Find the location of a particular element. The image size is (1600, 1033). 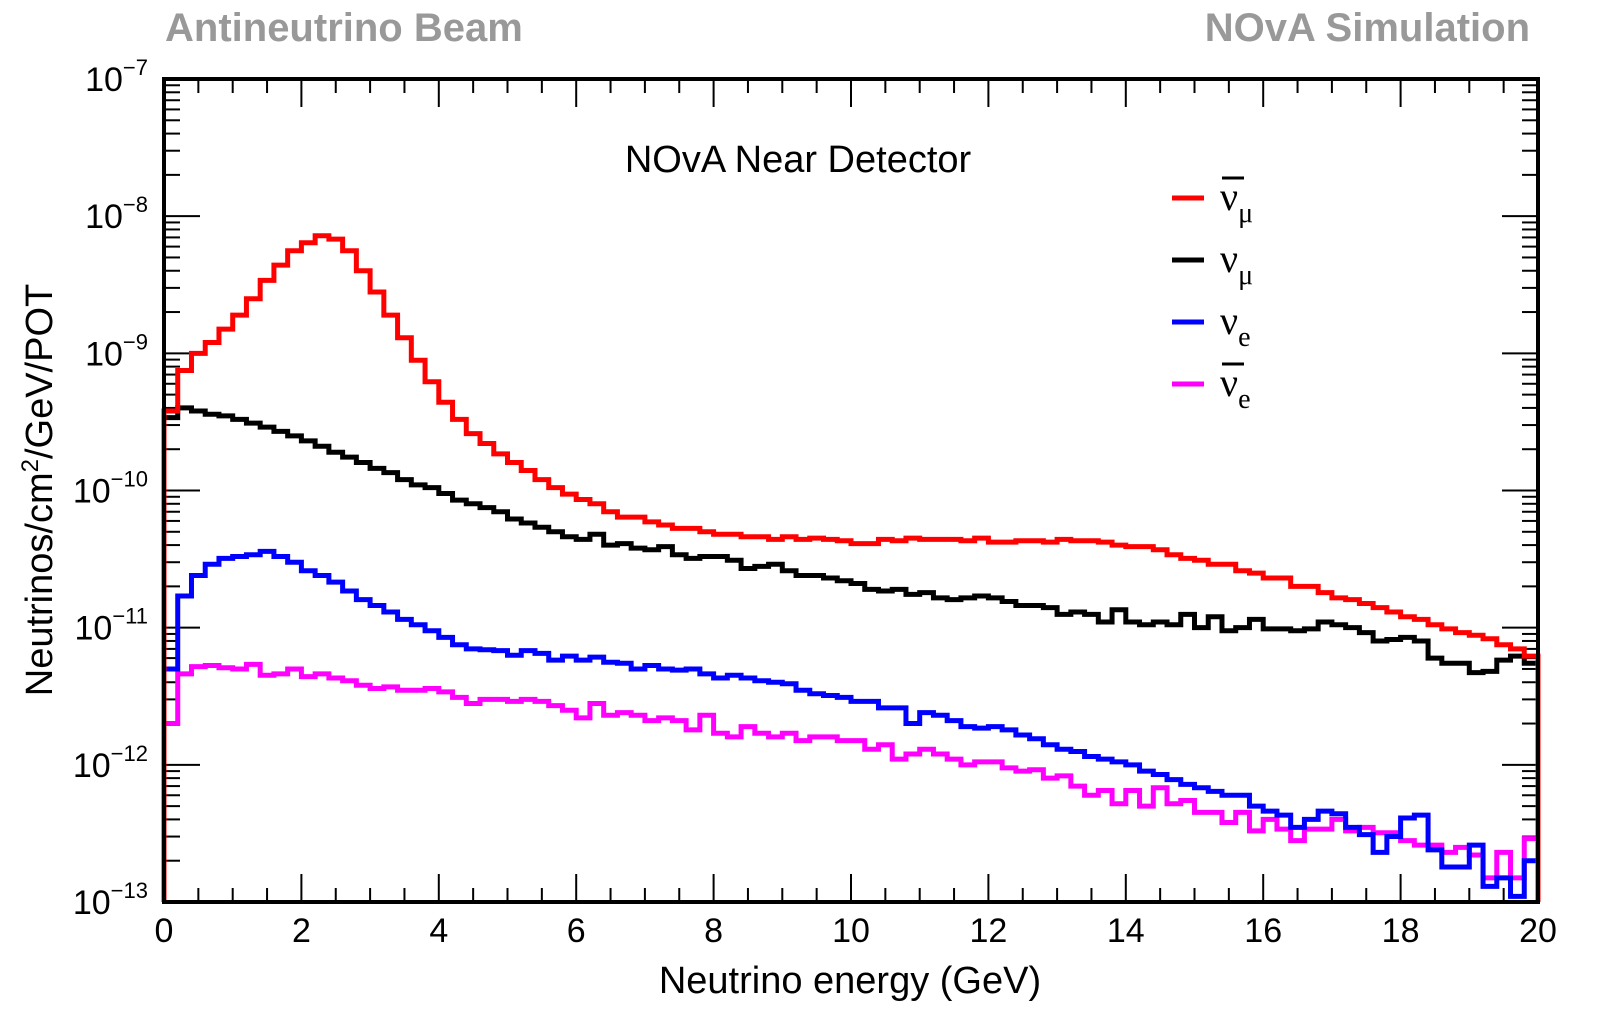

y-tick-labels: 10⁻⁷ 10⁻⁸ 10⁻⁹ 10⁻¹⁰ 10⁻¹¹ 10⁻¹² 10⁻¹³ is located at coordinates (110, 488).